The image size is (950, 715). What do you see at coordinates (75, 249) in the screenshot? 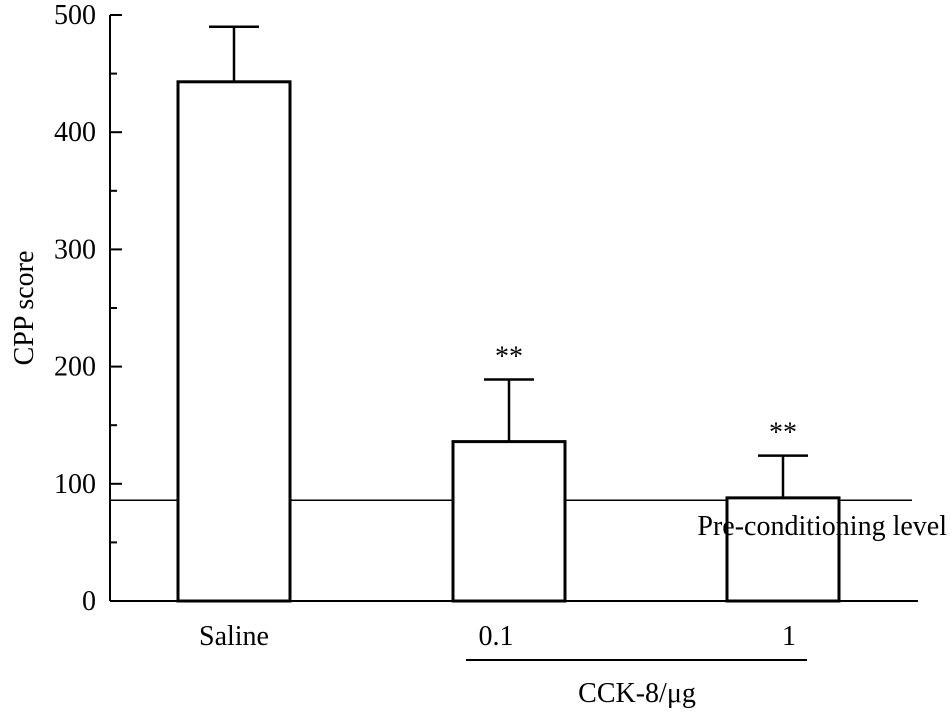
I see `y-tick-label: 300` at bounding box center [75, 249].